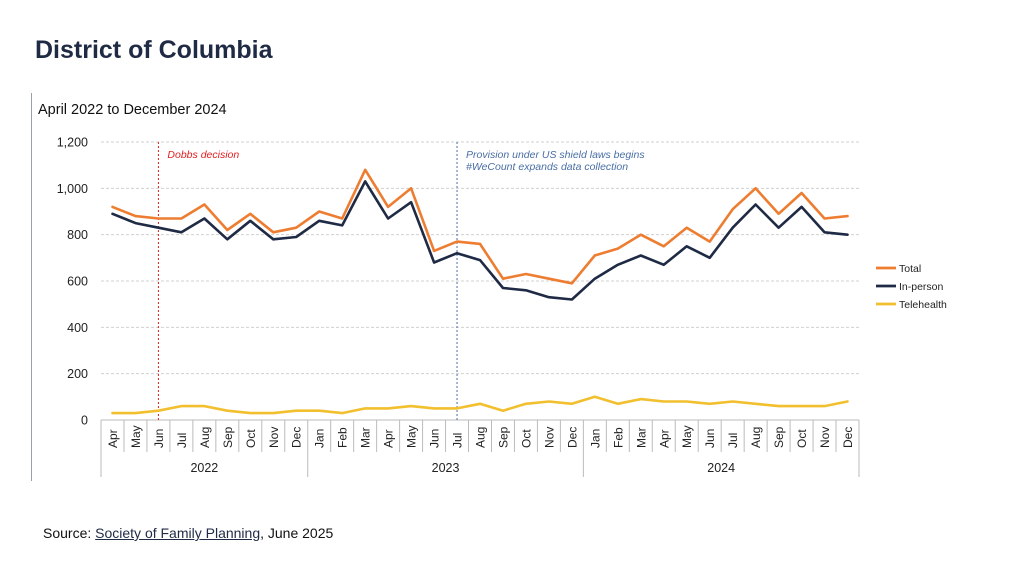 Image resolution: width=1024 pixels, height=576 pixels. What do you see at coordinates (297, 533) in the screenshot?
I see `source-suffix: , June 2025` at bounding box center [297, 533].